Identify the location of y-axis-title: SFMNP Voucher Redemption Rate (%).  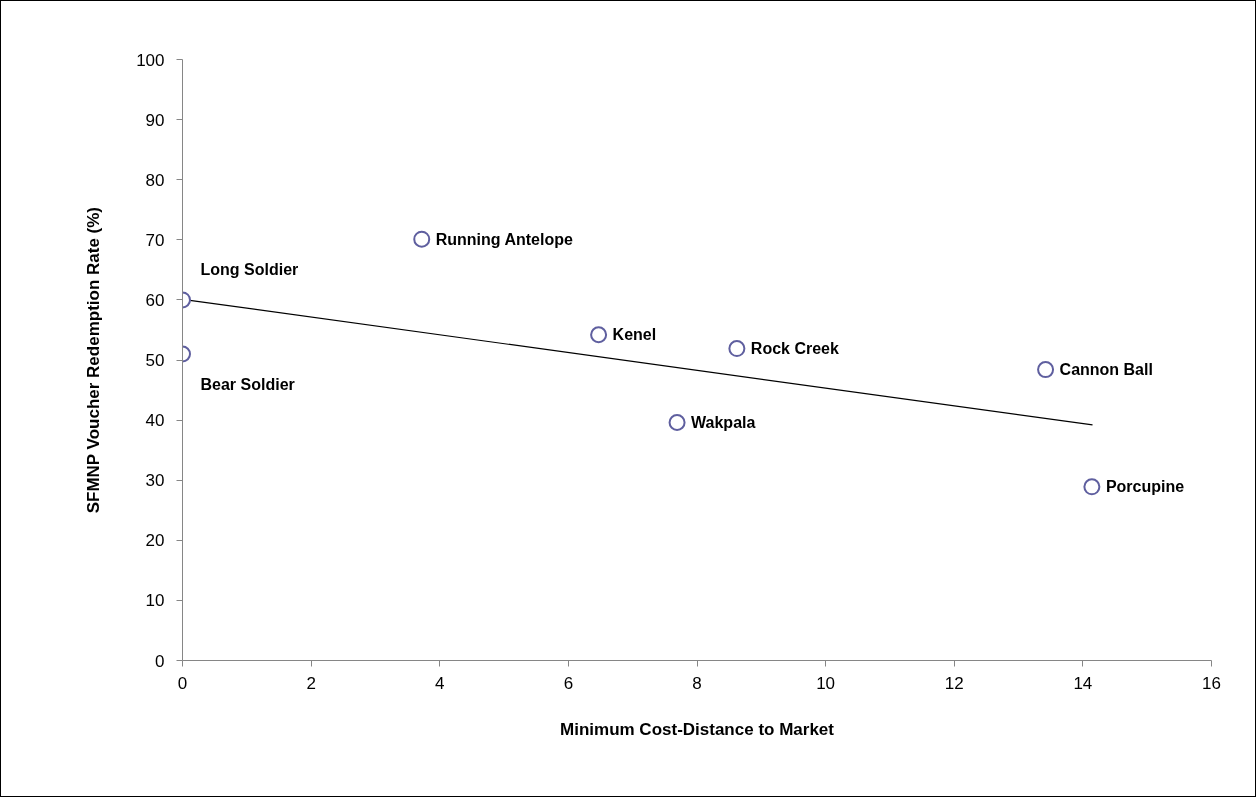
(94, 360).